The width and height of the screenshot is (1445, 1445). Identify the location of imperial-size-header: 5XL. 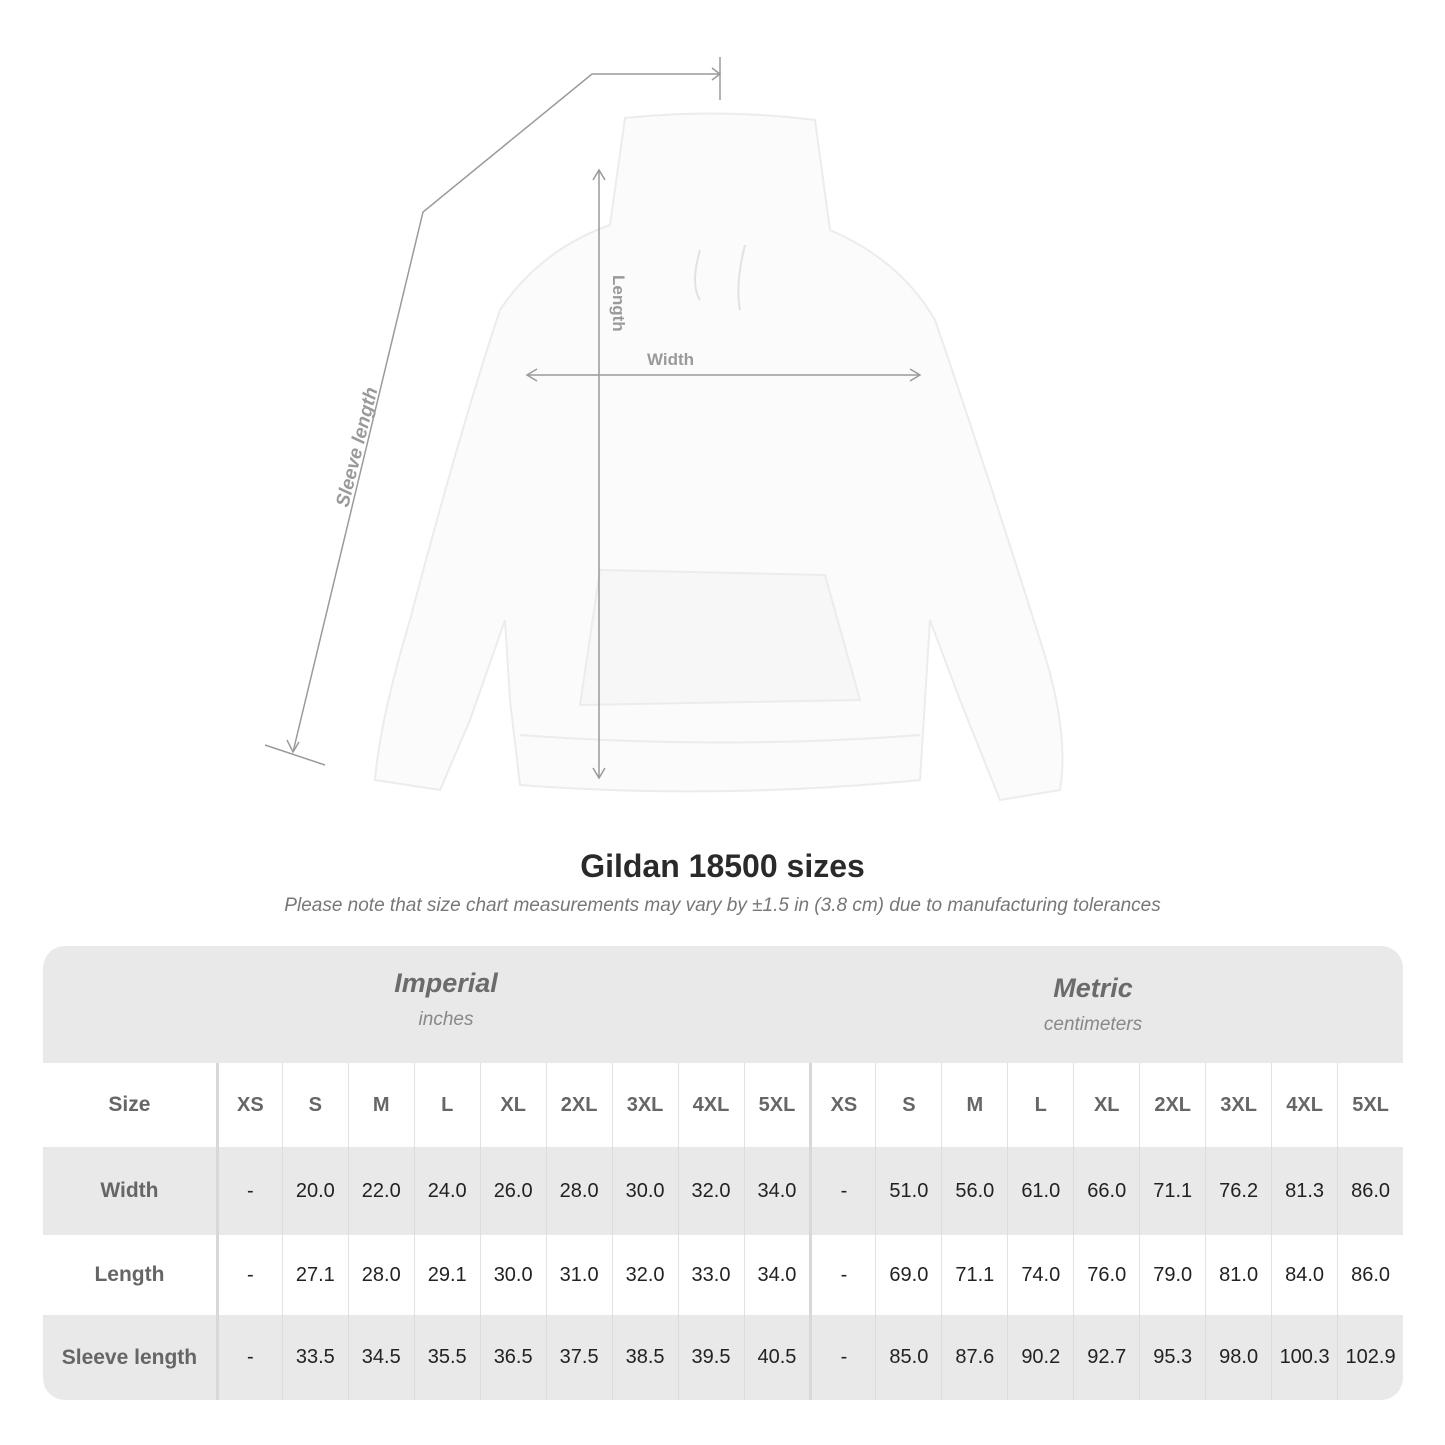
(776, 1105).